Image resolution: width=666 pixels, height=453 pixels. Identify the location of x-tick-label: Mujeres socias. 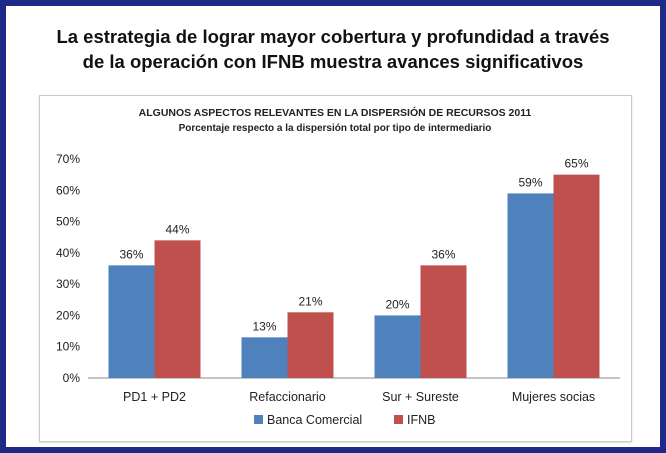
(553, 397).